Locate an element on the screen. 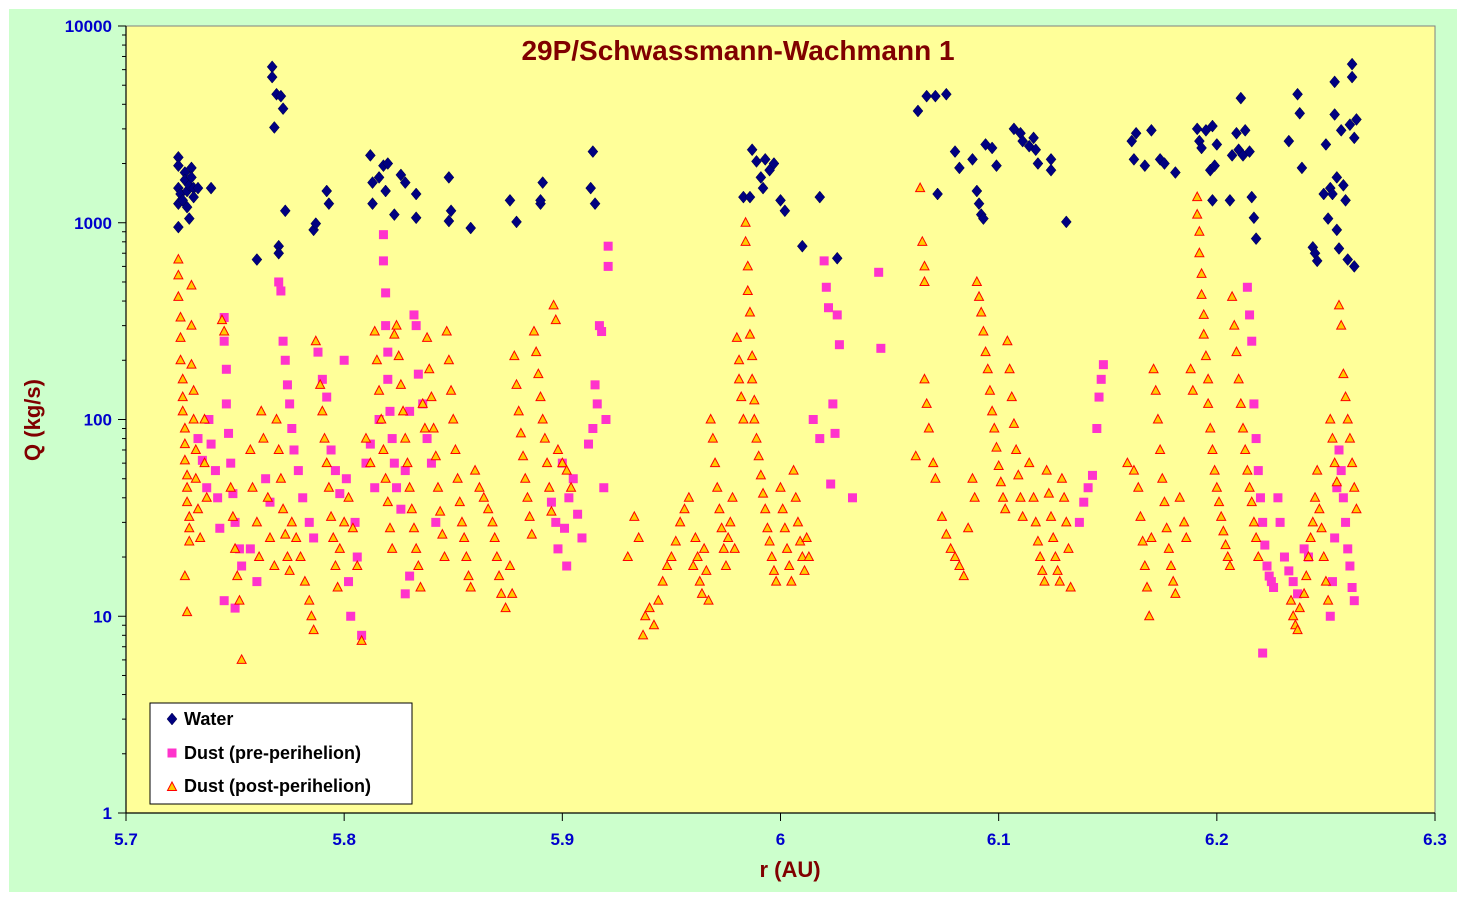 The image size is (1466, 901). legend-box is located at coordinates (281, 753).